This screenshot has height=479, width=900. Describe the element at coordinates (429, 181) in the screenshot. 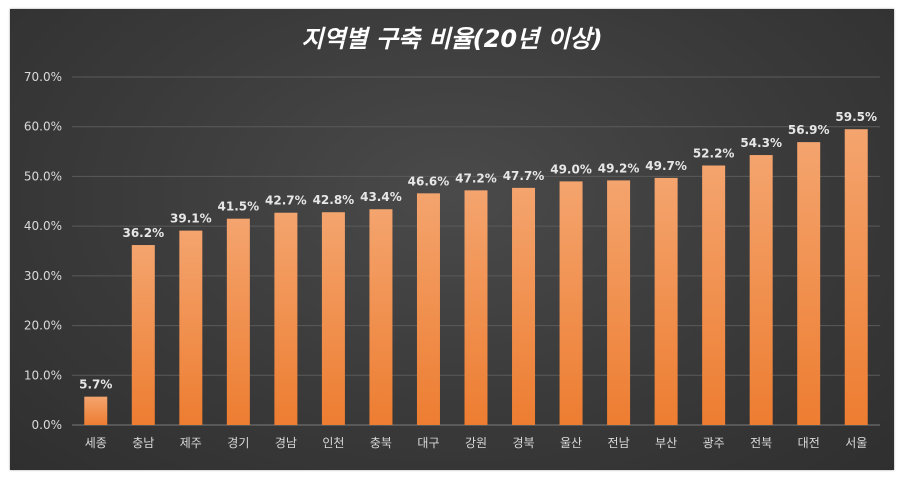

I see `data-label: 46.6%` at that location.